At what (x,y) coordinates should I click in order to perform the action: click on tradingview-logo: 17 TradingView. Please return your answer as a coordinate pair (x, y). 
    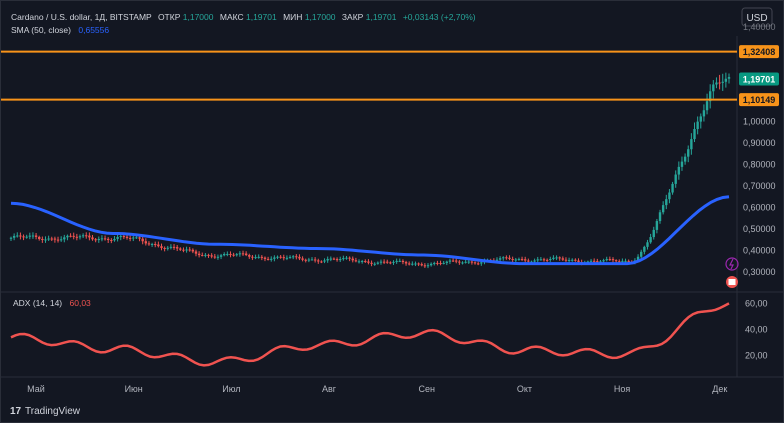
    Looking at the image, I should click on (45, 411).